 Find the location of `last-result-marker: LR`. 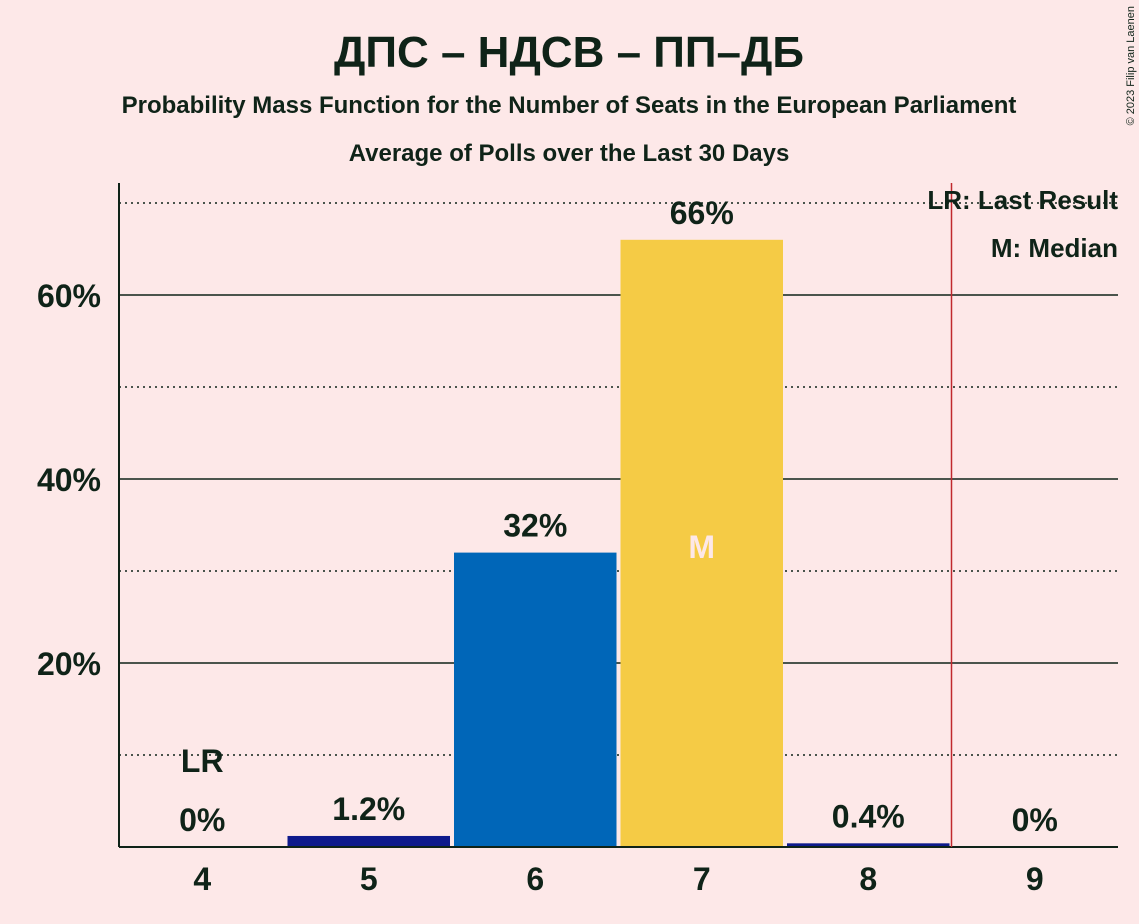

last-result-marker: LR is located at coordinates (202, 761).